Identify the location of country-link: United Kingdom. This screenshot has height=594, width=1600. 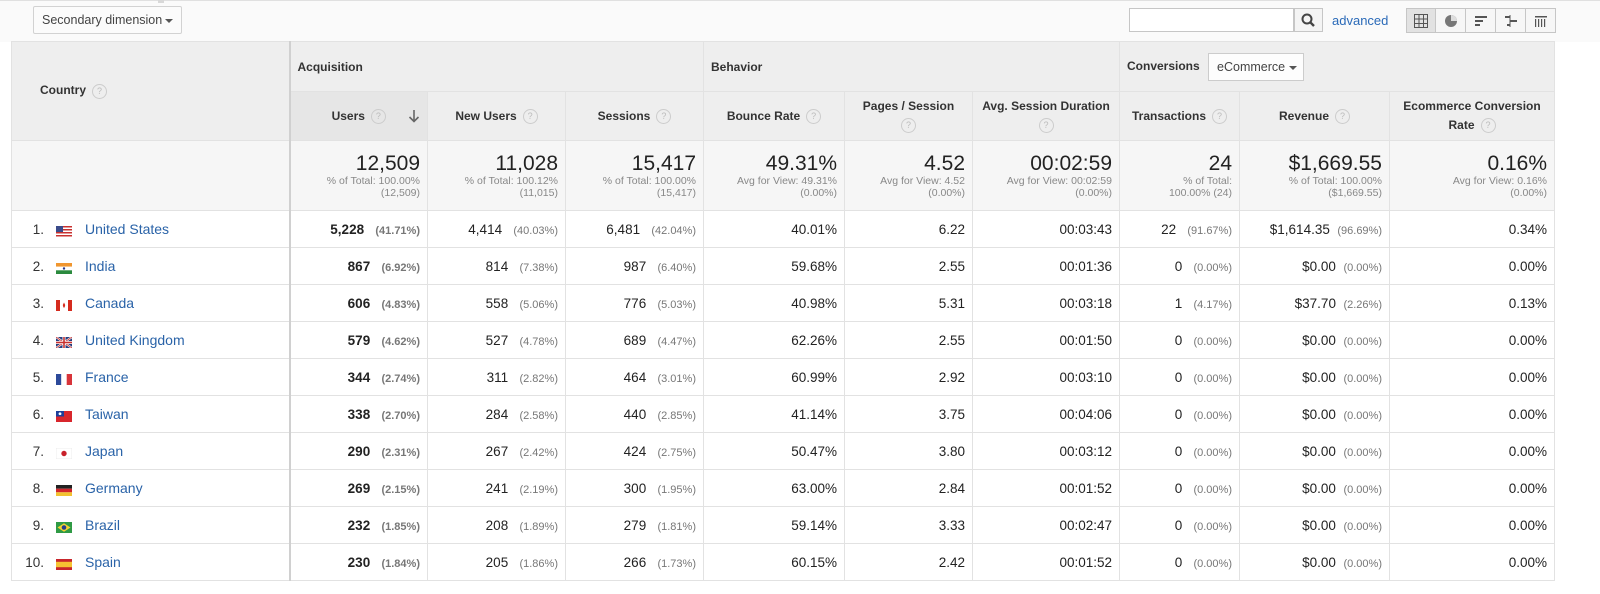
(135, 340).